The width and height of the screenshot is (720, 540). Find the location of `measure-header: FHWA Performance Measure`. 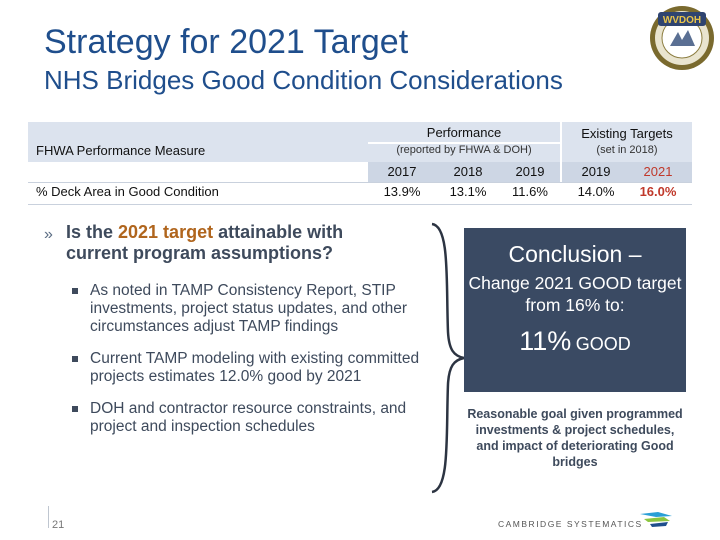

measure-header: FHWA Performance Measure is located at coordinates (121, 150).